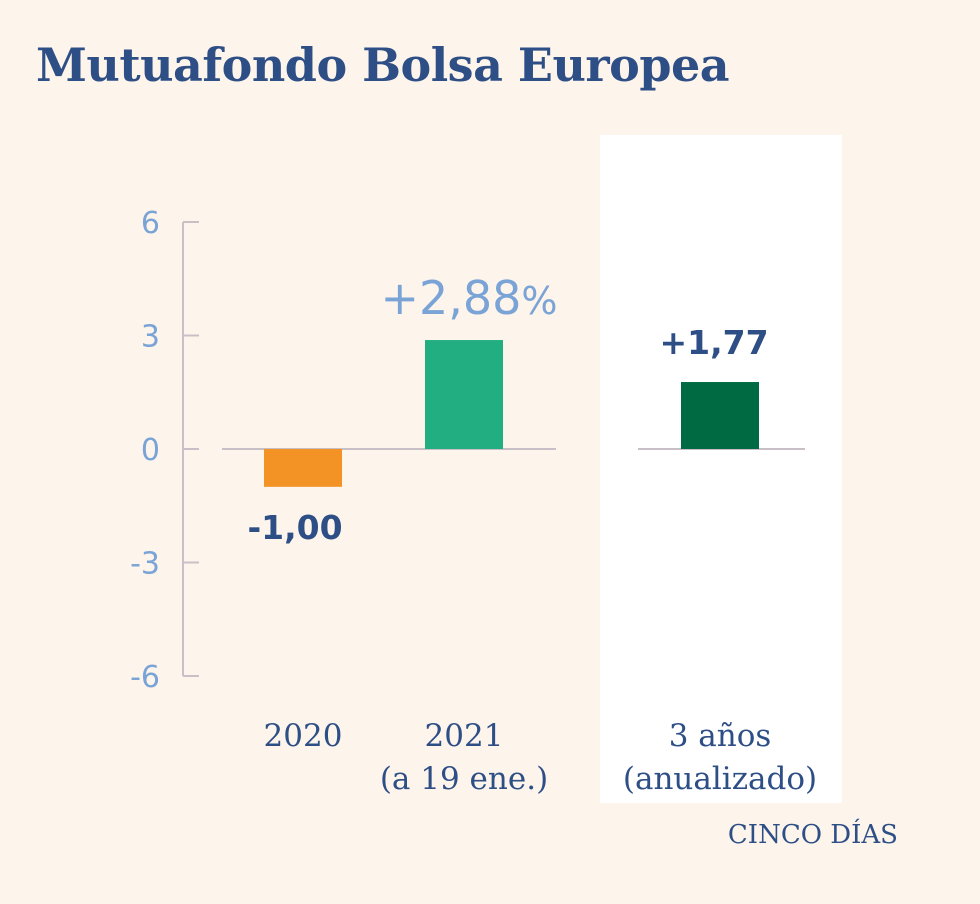 This screenshot has width=980, height=904. I want to click on y-tick-label: -6, so click(145, 677).